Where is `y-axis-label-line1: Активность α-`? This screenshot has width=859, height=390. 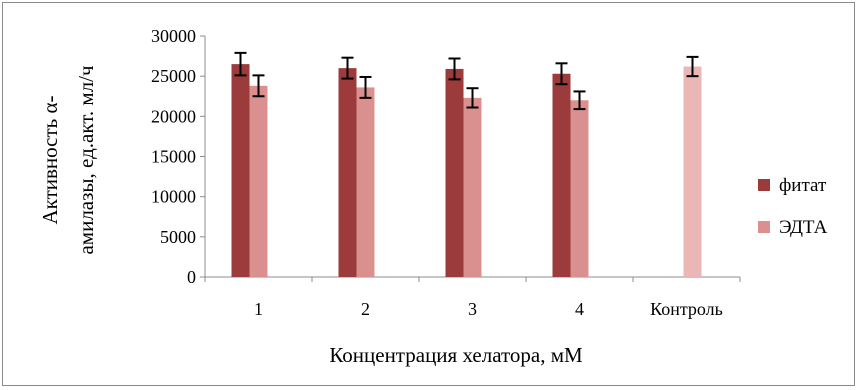 y-axis-label-line1: Активность α- is located at coordinates (50, 159).